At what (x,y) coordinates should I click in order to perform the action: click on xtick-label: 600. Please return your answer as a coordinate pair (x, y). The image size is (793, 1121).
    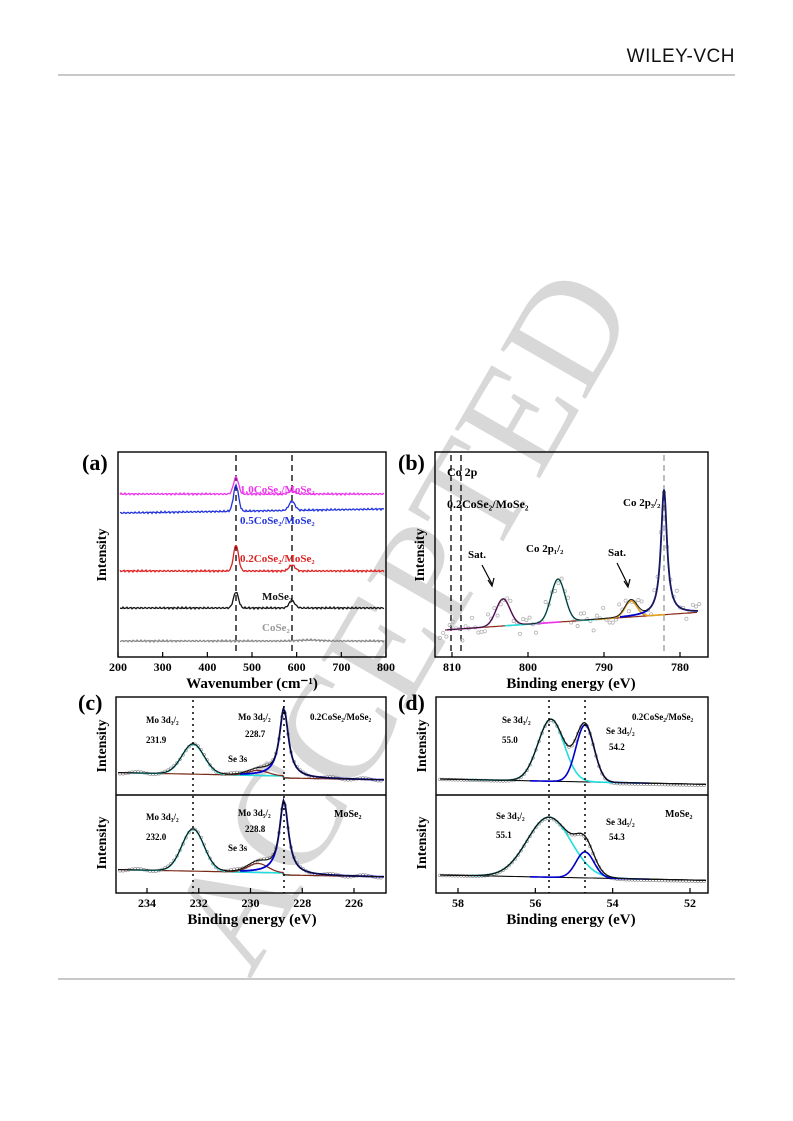
    Looking at the image, I should click on (297, 667).